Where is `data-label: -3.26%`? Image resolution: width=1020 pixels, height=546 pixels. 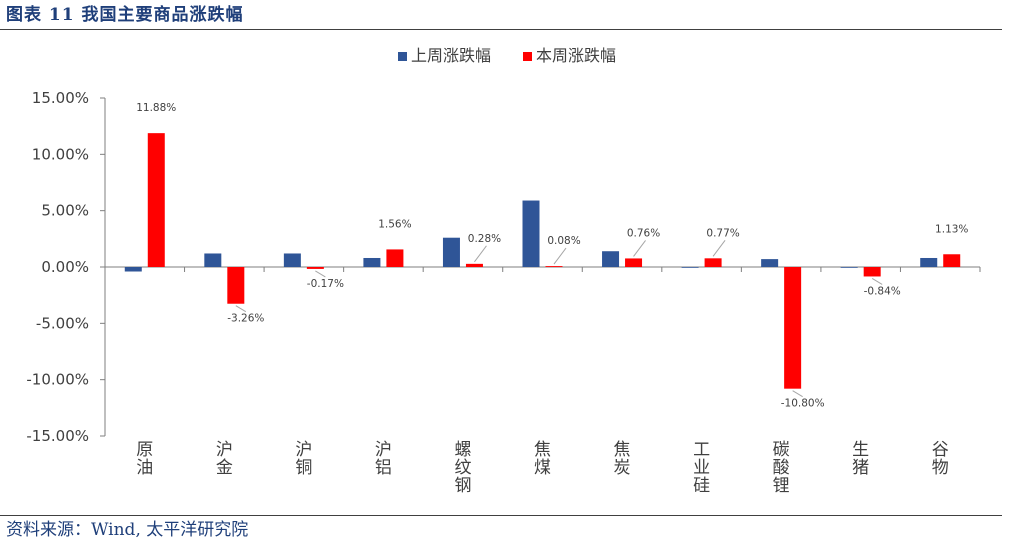
data-label: -3.26% is located at coordinates (245, 319).